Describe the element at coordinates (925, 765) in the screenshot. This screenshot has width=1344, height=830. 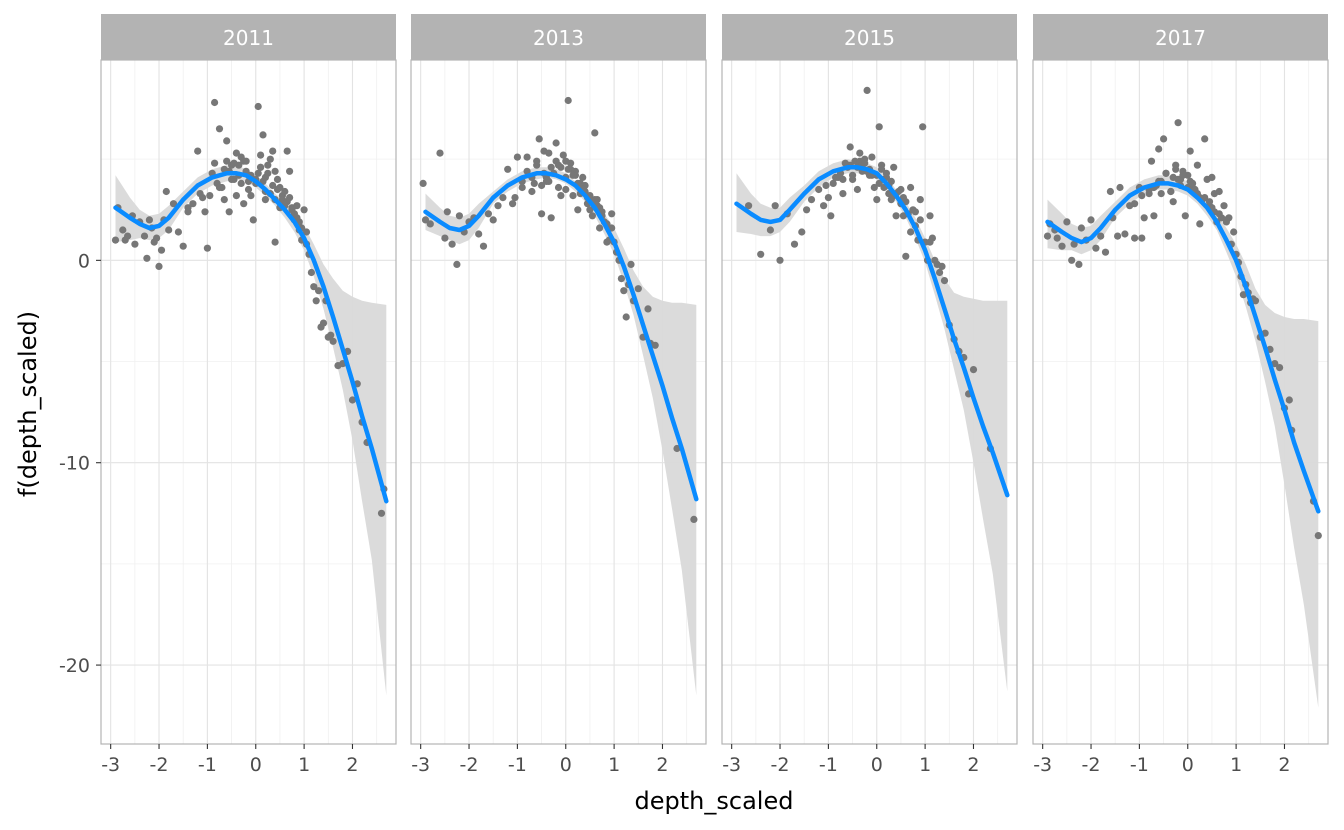
I see `x-tick-label: 1` at that location.